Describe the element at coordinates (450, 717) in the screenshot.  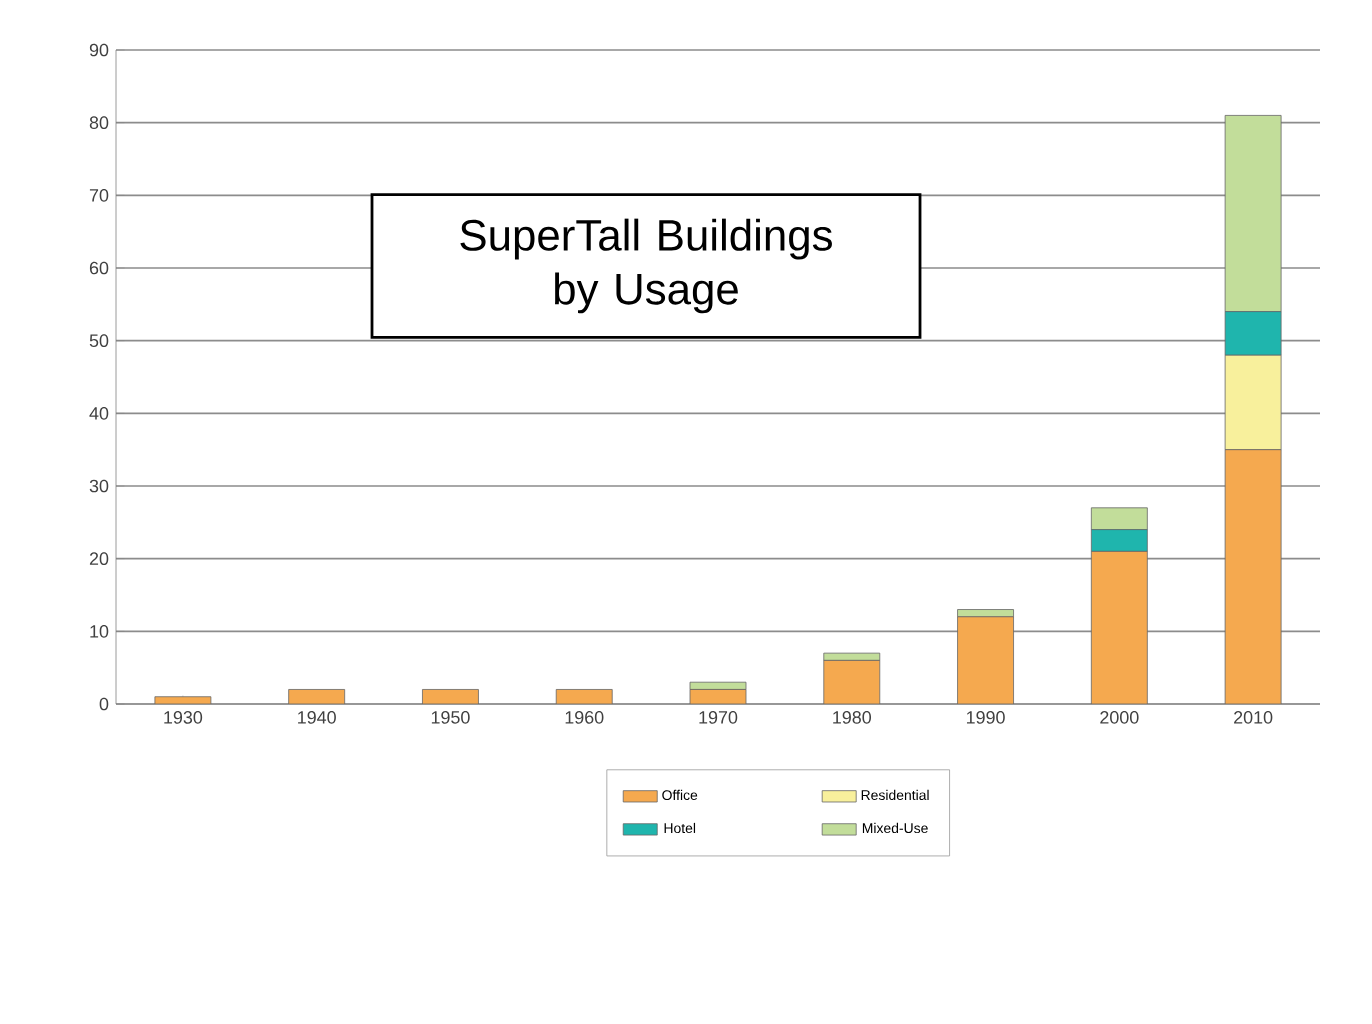
I see `x-tick-label: 1950` at that location.